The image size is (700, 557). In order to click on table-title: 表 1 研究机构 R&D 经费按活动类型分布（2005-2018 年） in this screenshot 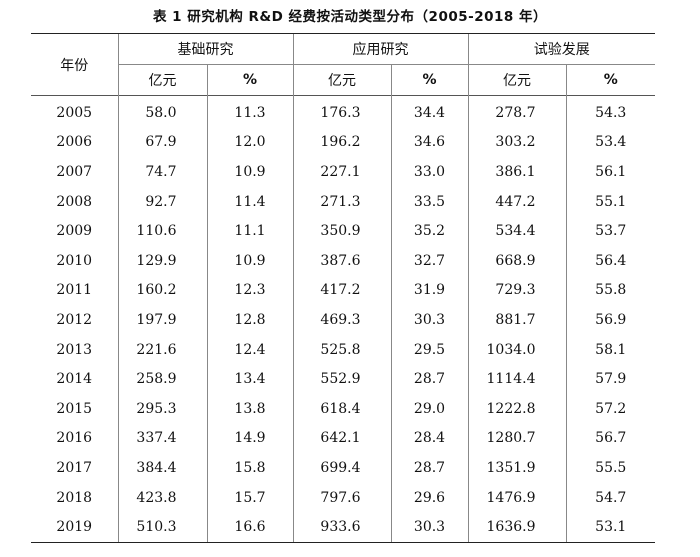, I will do `click(350, 17)`.